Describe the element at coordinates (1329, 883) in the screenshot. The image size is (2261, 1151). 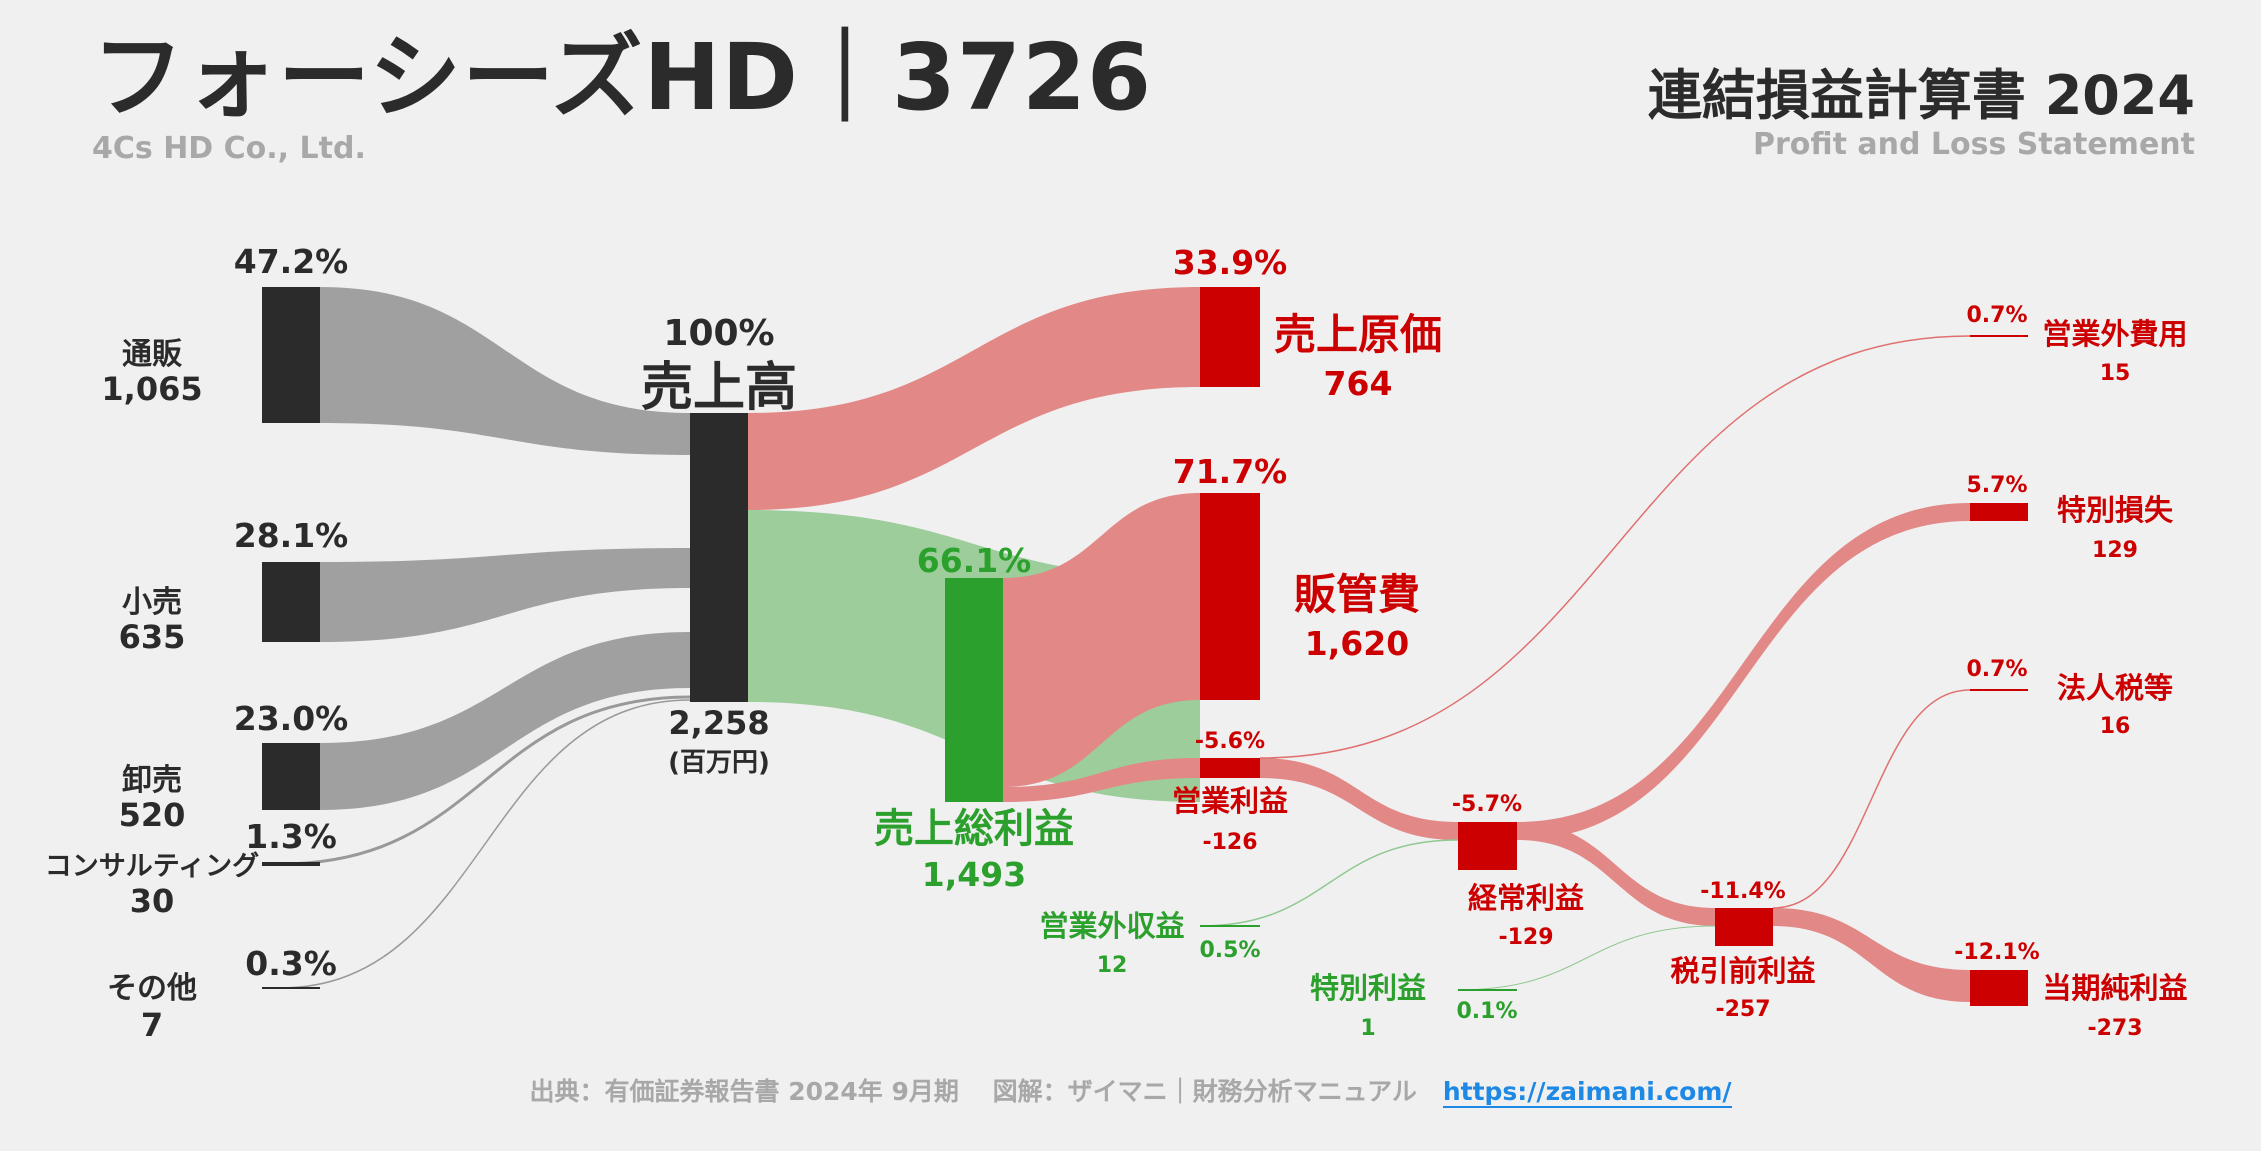
I see `flow-non-op-income` at that location.